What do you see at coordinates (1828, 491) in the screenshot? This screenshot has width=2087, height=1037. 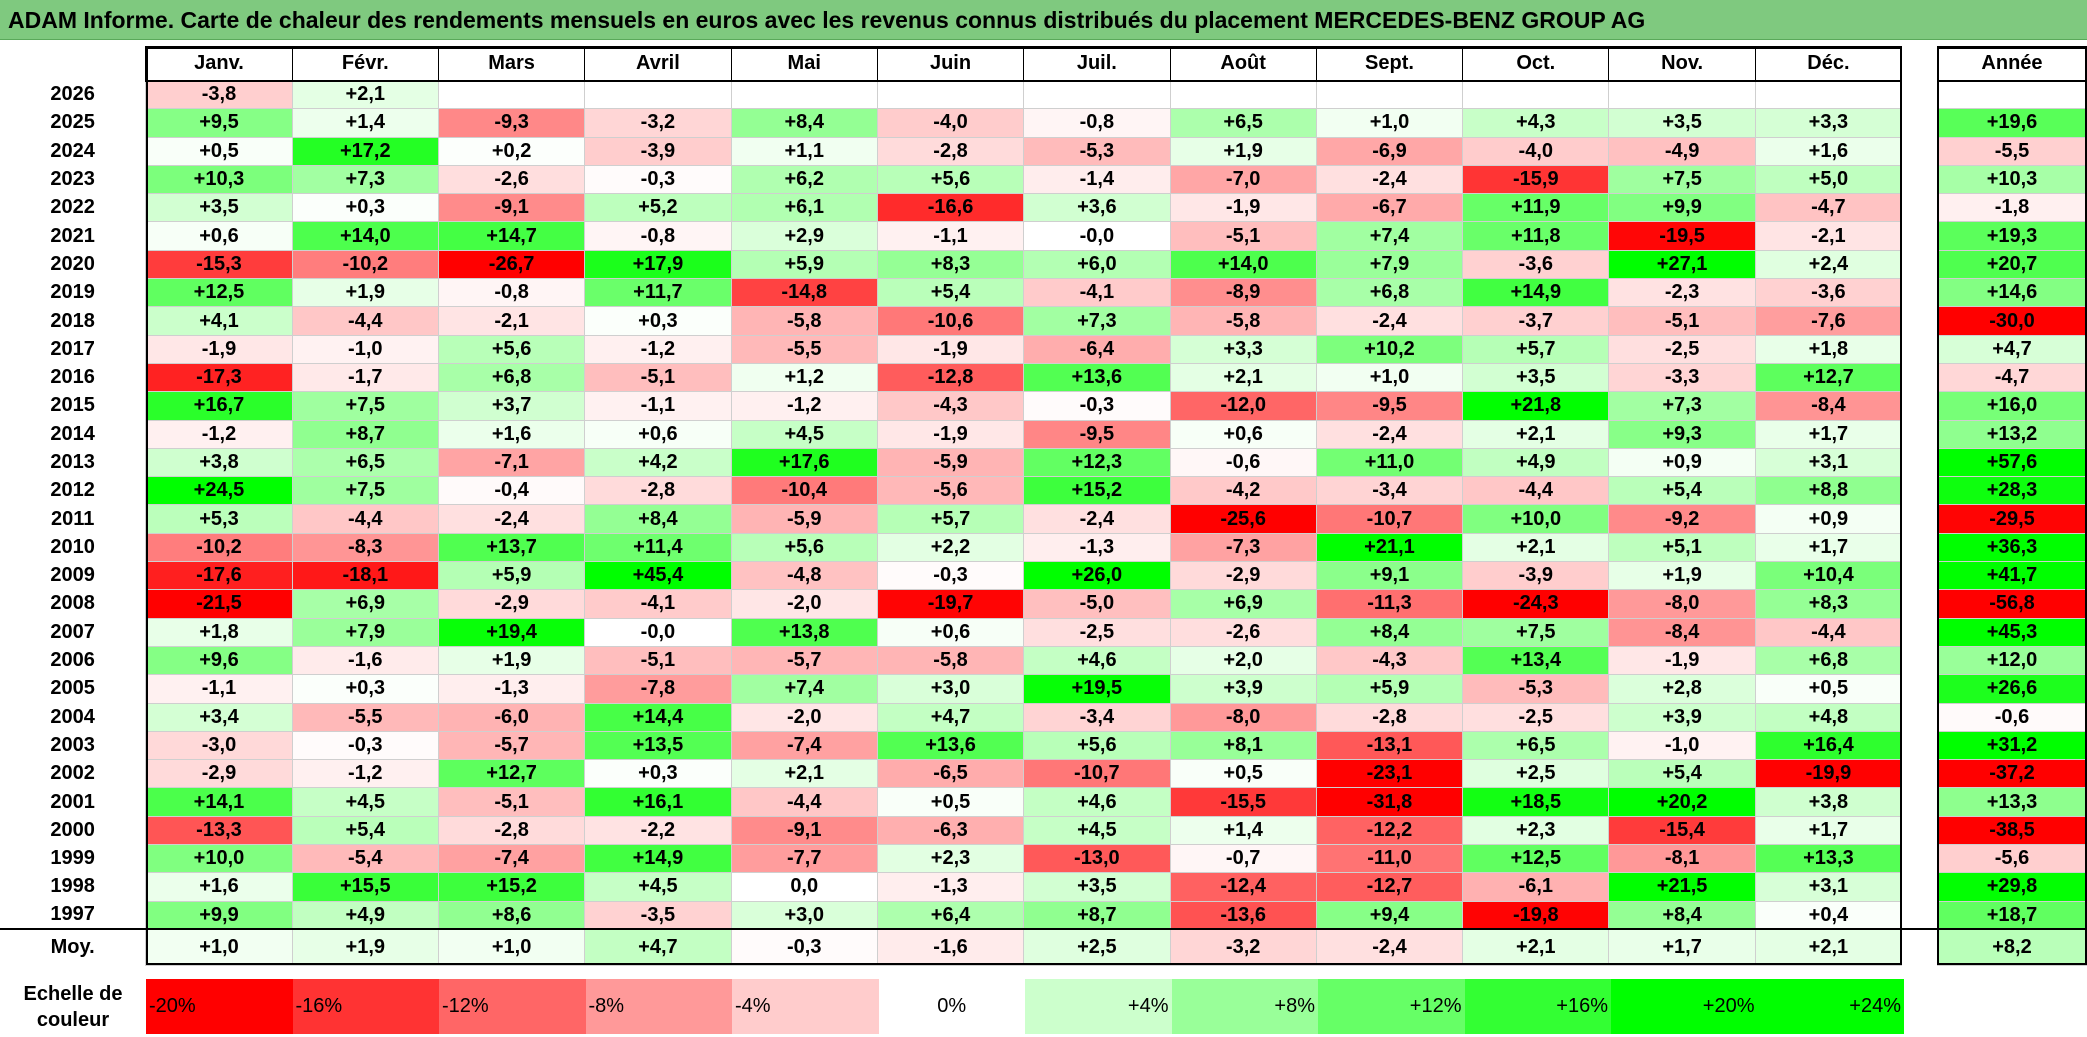 I see `month-cell: +8,8` at bounding box center [1828, 491].